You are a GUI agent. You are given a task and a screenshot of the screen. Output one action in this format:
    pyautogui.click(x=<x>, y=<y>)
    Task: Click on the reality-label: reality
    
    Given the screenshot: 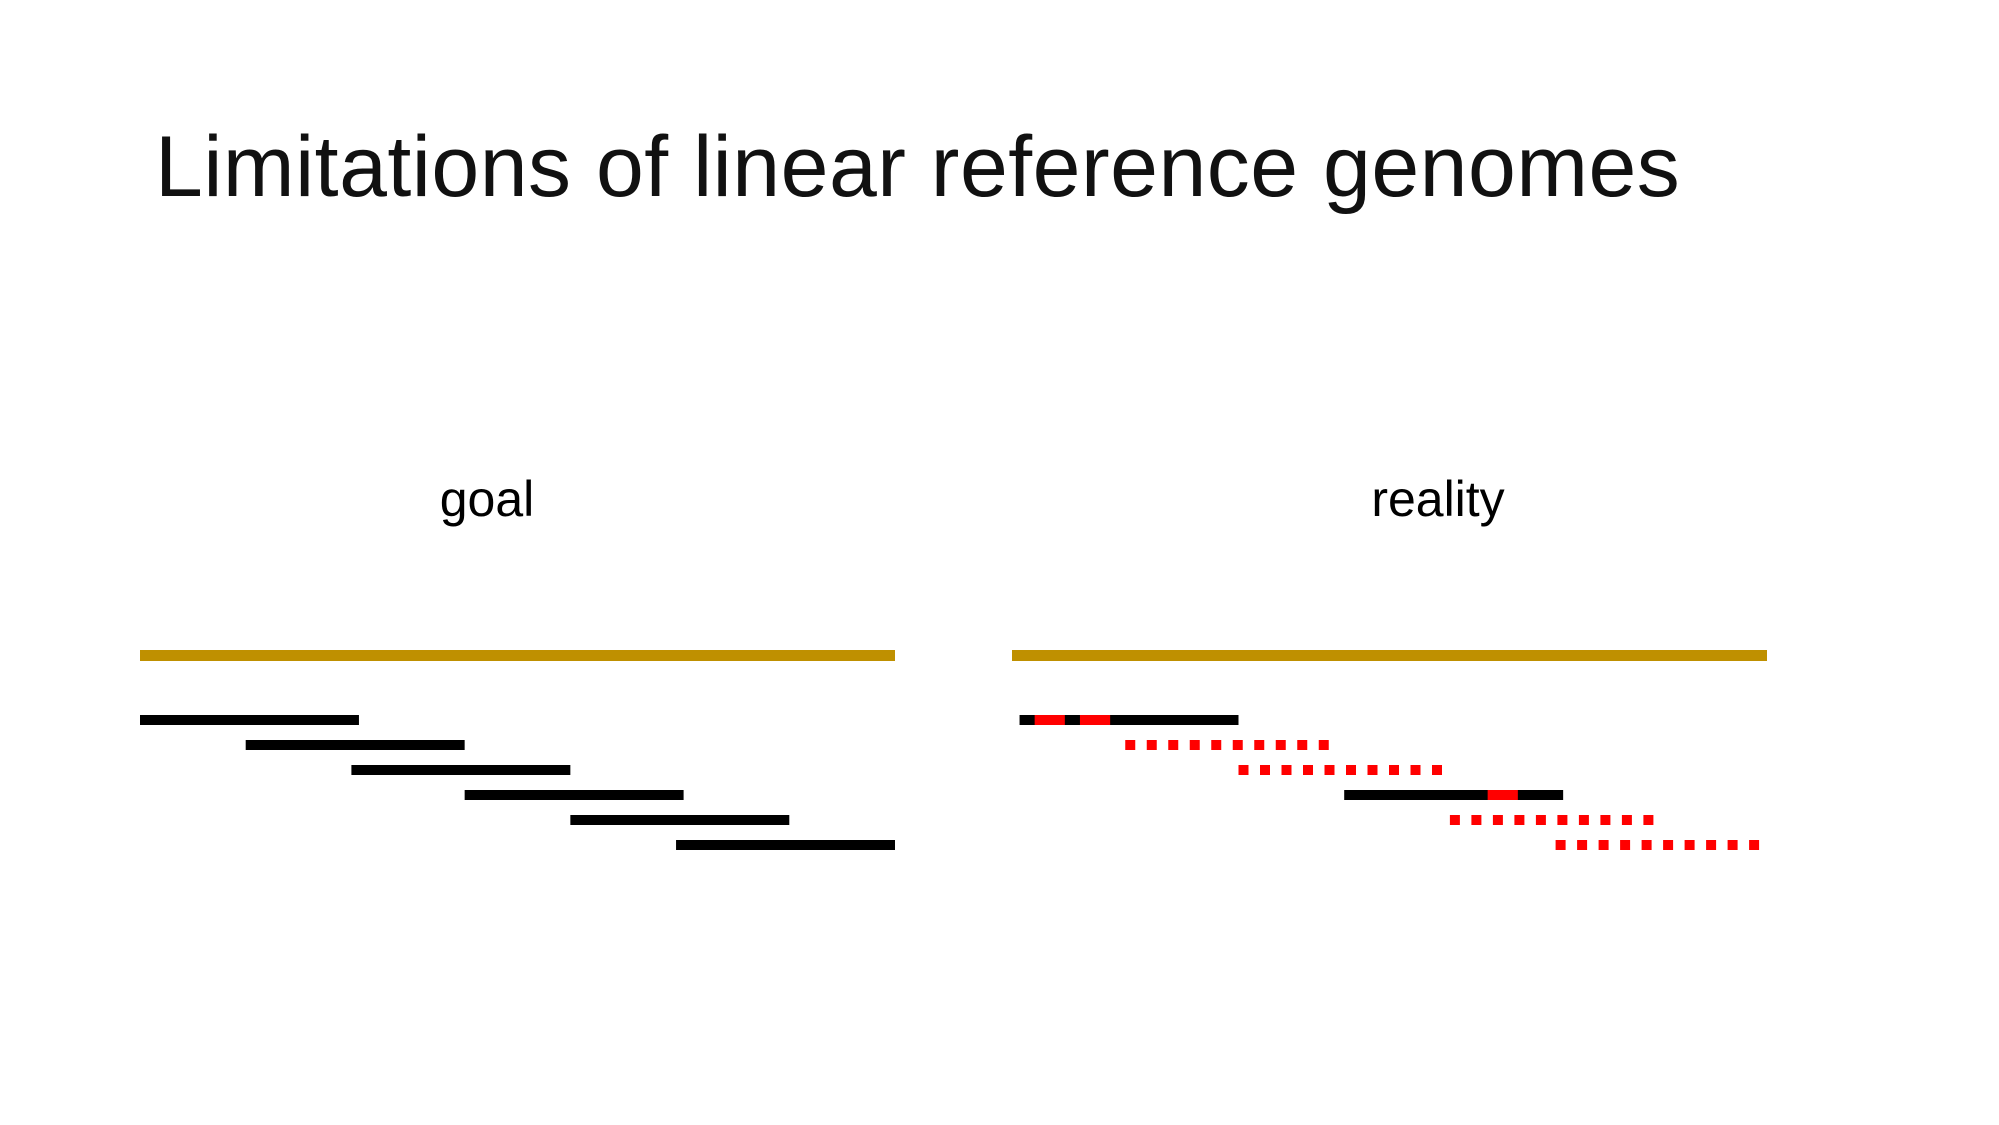 What is the action you would take?
    pyautogui.click(x=1438, y=499)
    